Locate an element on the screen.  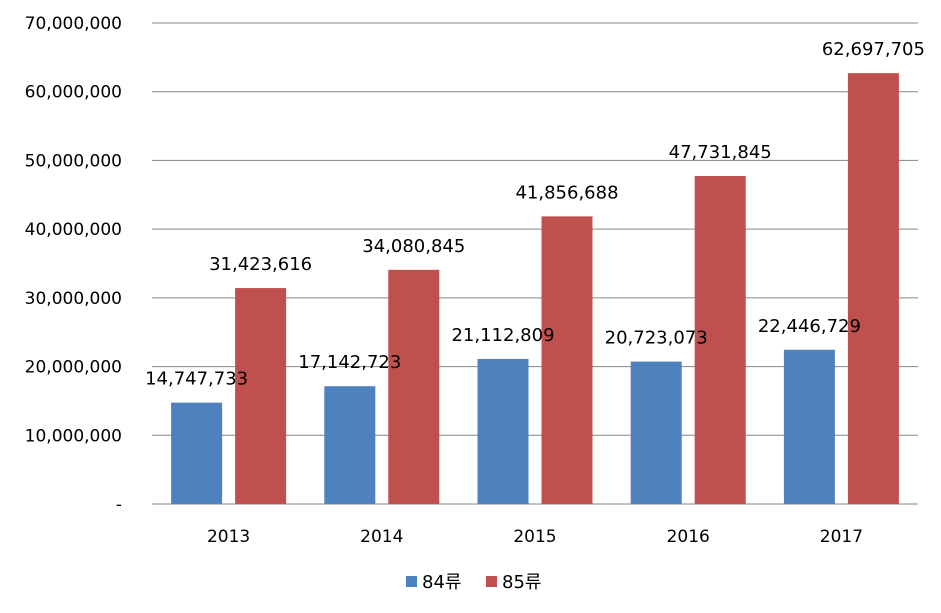
x-tick-label: 2014 is located at coordinates (381, 537).